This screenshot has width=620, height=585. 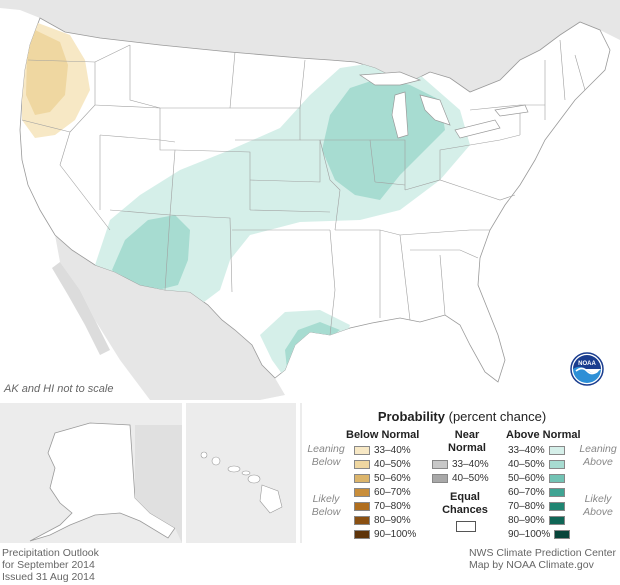 What do you see at coordinates (587, 364) in the screenshot?
I see `noaa-logo-text: NOAA` at bounding box center [587, 364].